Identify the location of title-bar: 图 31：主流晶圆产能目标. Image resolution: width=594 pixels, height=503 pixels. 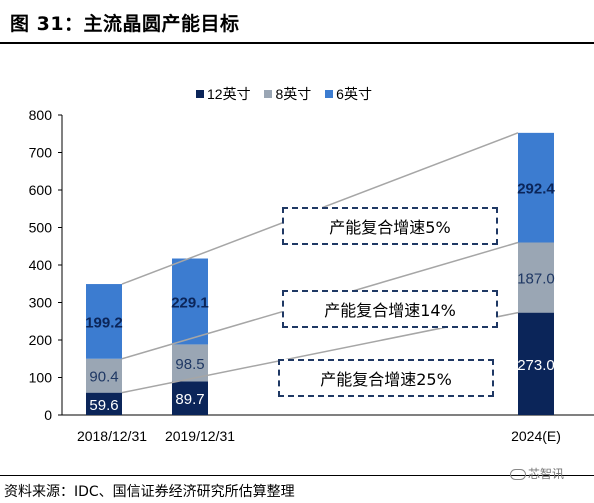
(297, 20).